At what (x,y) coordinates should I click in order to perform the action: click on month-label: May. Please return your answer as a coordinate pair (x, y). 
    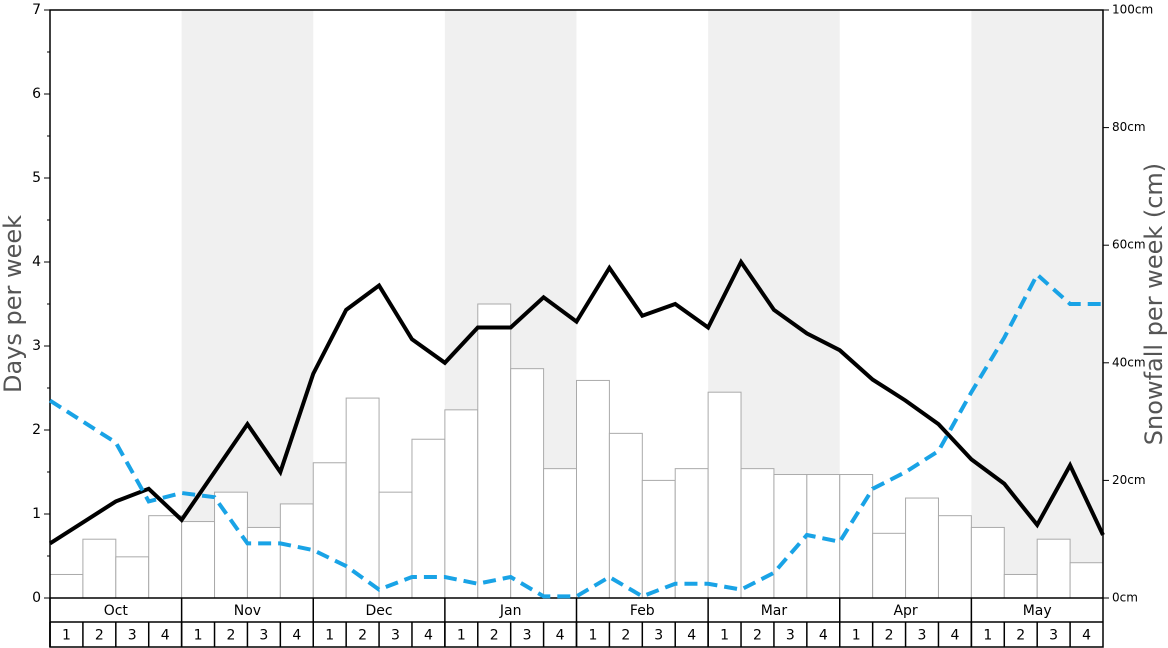
    Looking at the image, I should click on (1037, 611).